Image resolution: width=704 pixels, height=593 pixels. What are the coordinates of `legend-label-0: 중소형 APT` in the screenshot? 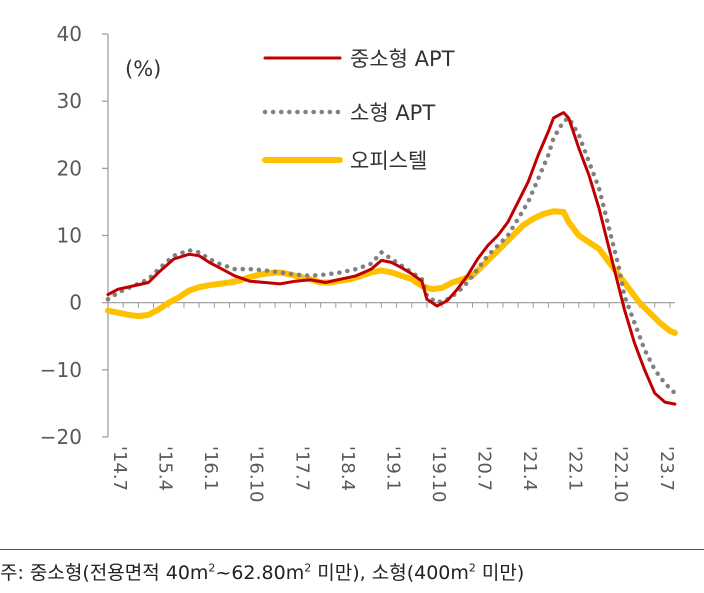 It's located at (402, 59).